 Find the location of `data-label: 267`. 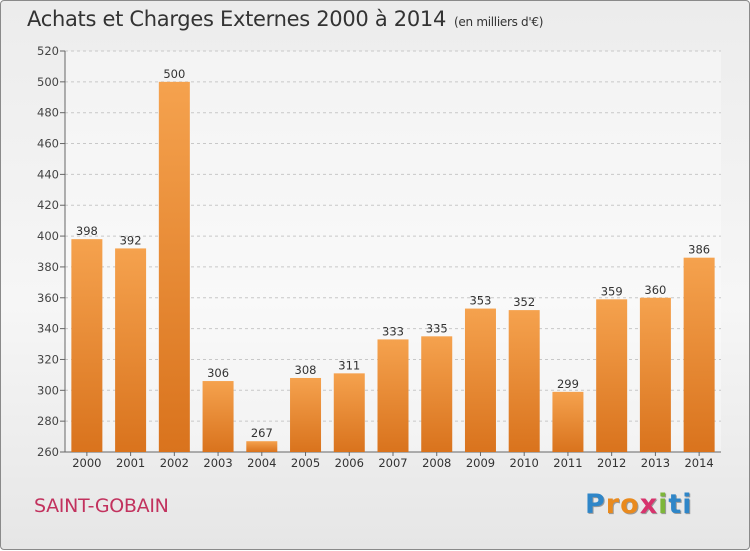

data-label: 267 is located at coordinates (262, 433).